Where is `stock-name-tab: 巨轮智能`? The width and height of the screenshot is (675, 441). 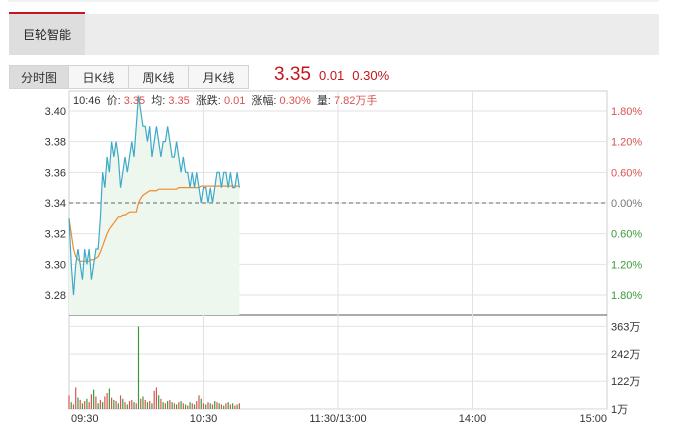
stock-name-tab: 巨轮智能 is located at coordinates (47, 33).